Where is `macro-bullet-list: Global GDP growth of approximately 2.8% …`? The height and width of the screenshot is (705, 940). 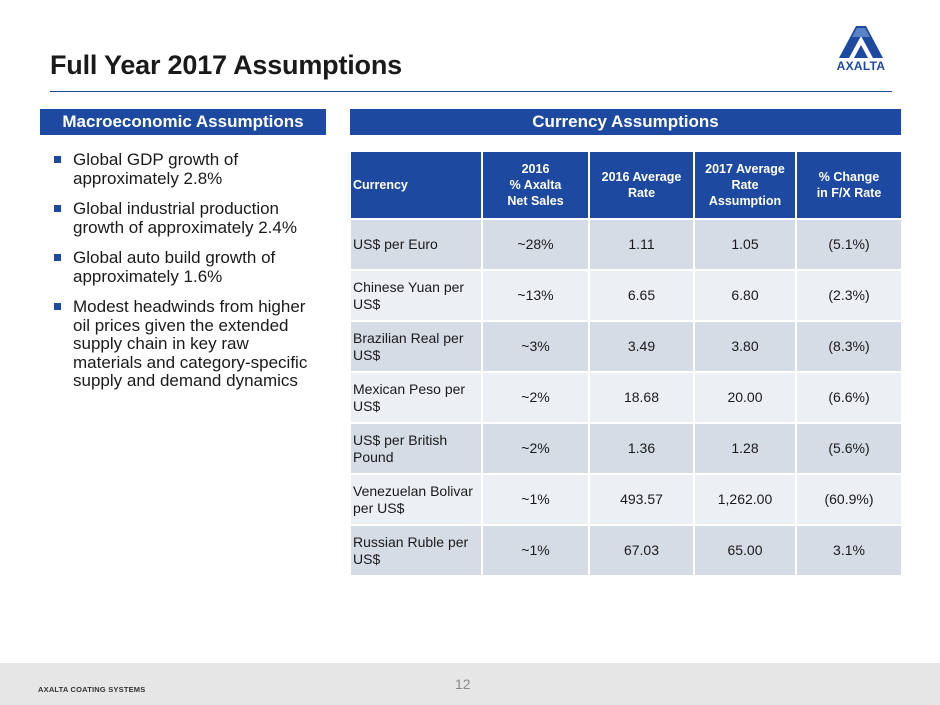
macro-bullet-list: Global GDP growth of approximately 2.8% … is located at coordinates (187, 276).